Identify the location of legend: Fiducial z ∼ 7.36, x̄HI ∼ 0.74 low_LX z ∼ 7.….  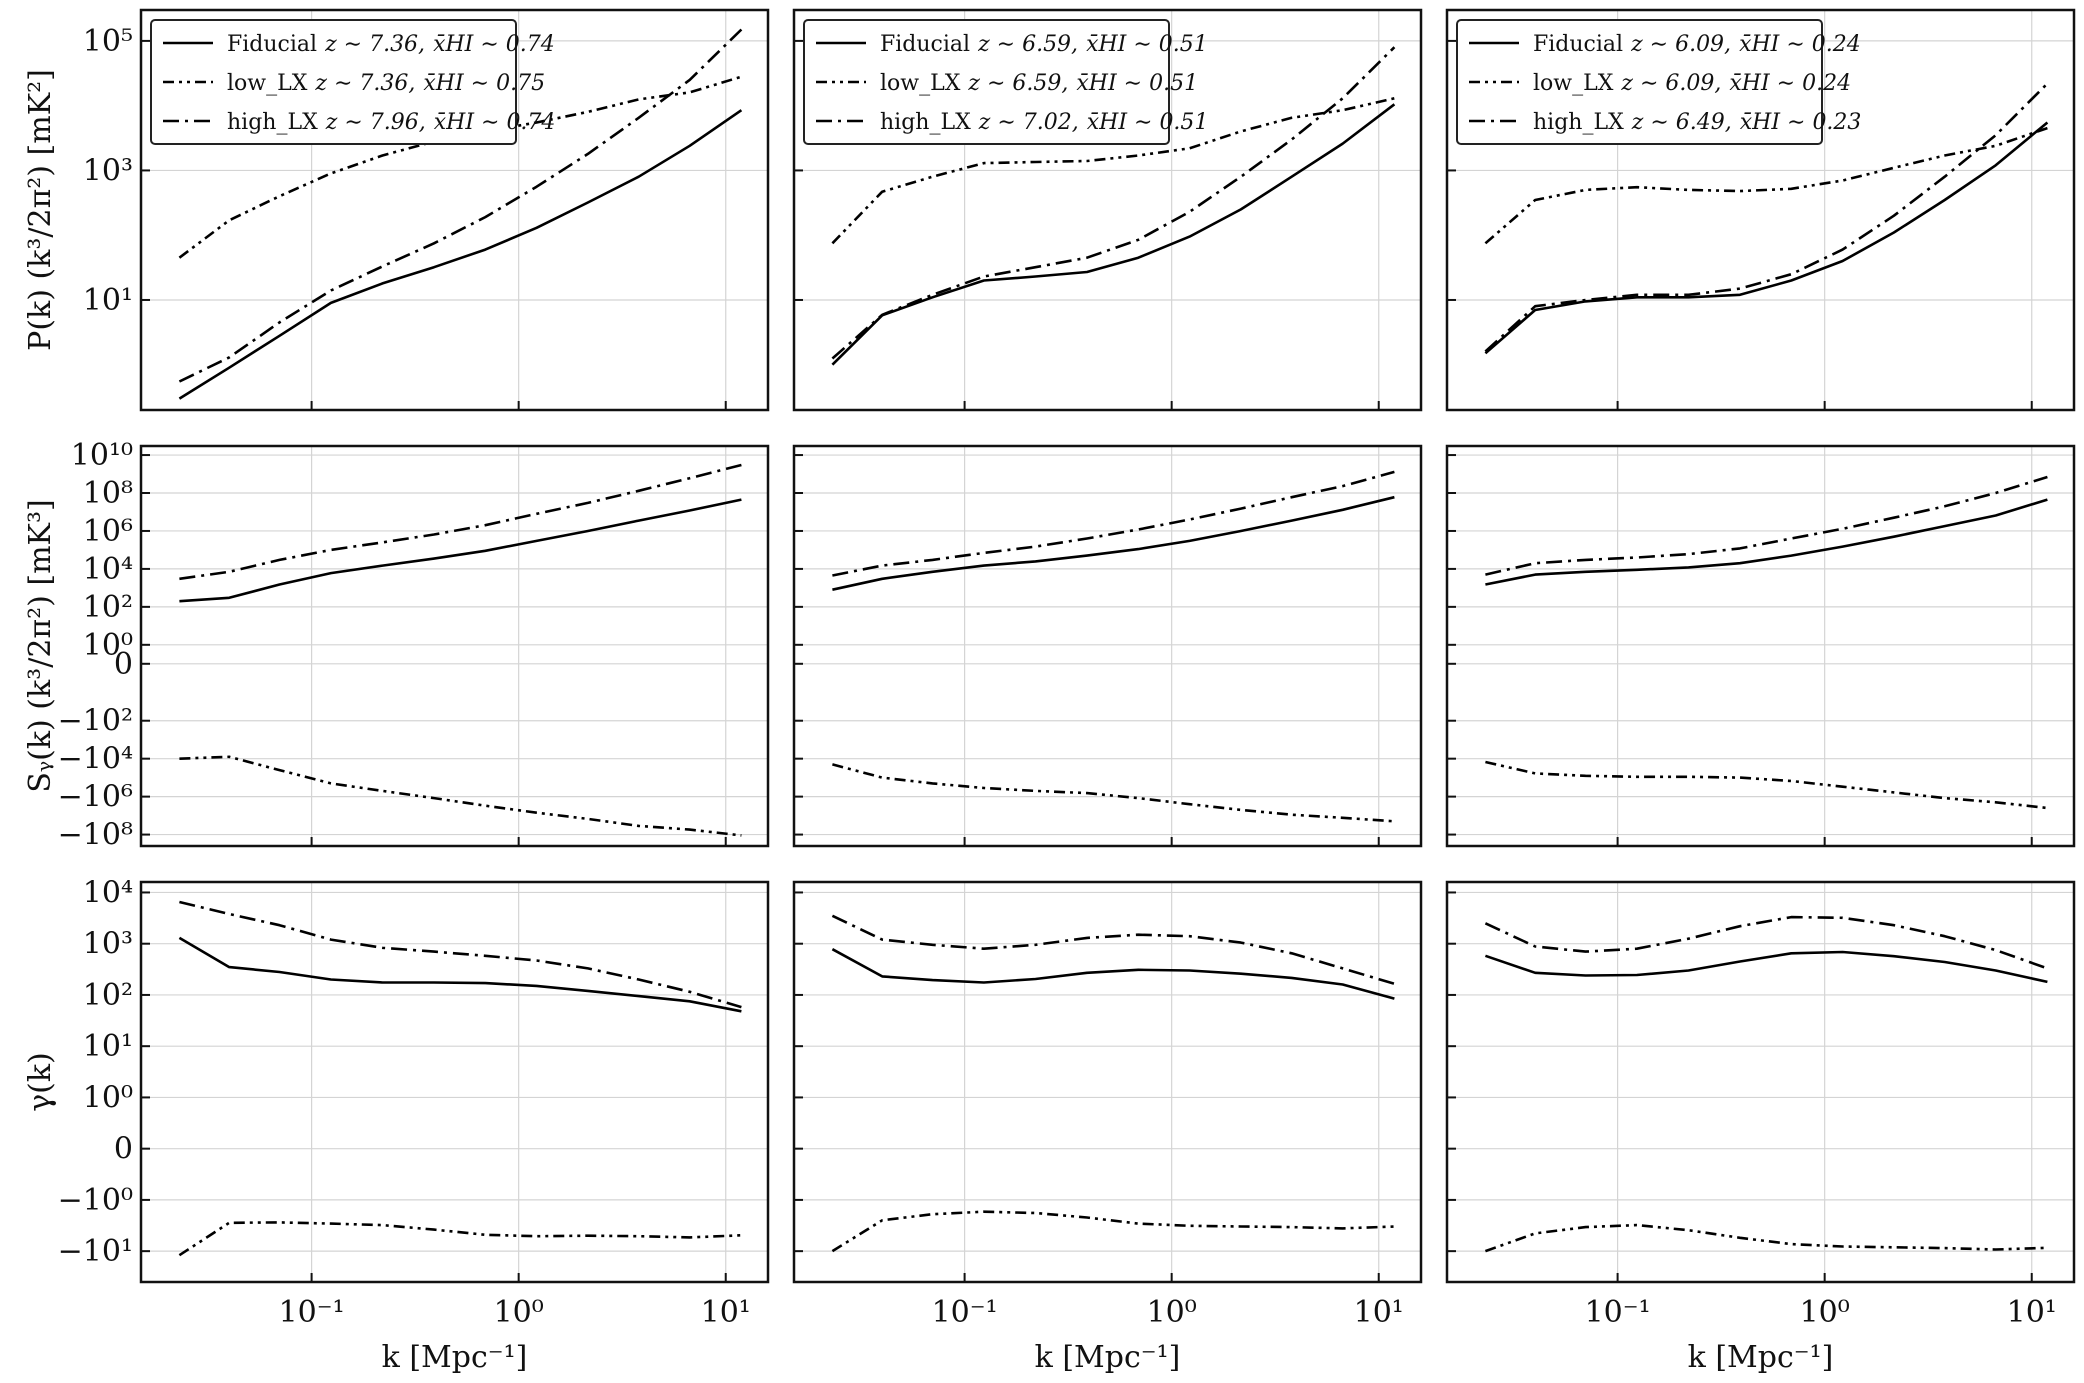
(352, 82).